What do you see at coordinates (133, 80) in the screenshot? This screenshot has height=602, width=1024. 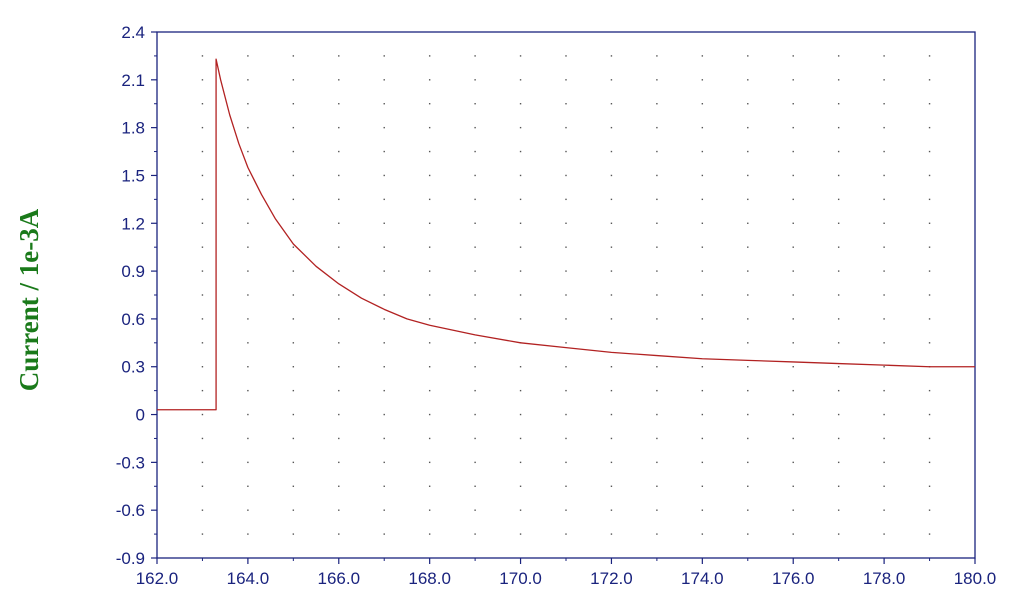 I see `y-tick-label: 2.1` at bounding box center [133, 80].